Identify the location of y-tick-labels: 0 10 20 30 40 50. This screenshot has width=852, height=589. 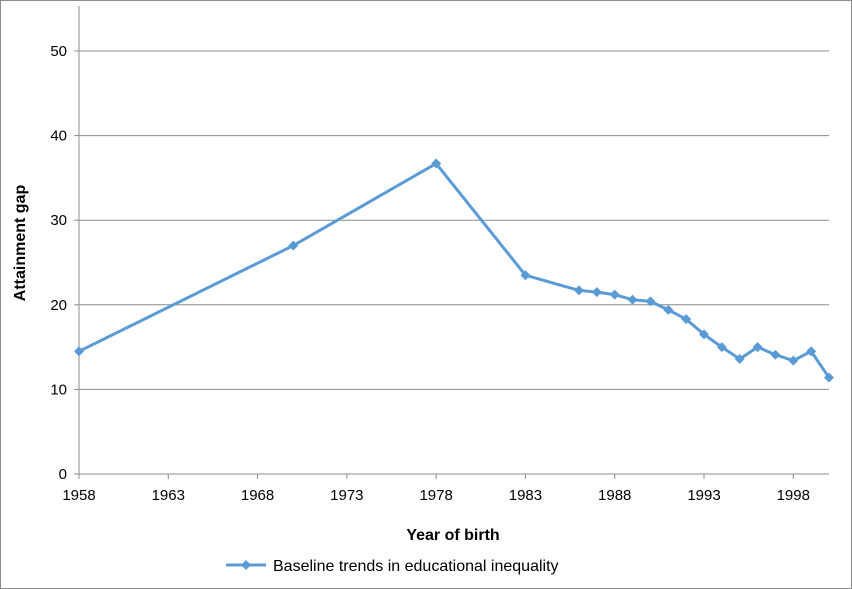
(58, 263).